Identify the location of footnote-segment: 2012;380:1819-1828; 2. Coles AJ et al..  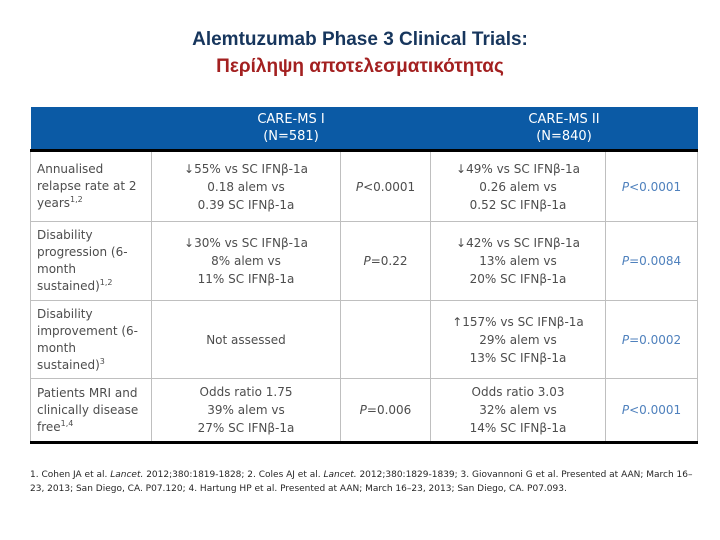
(233, 475).